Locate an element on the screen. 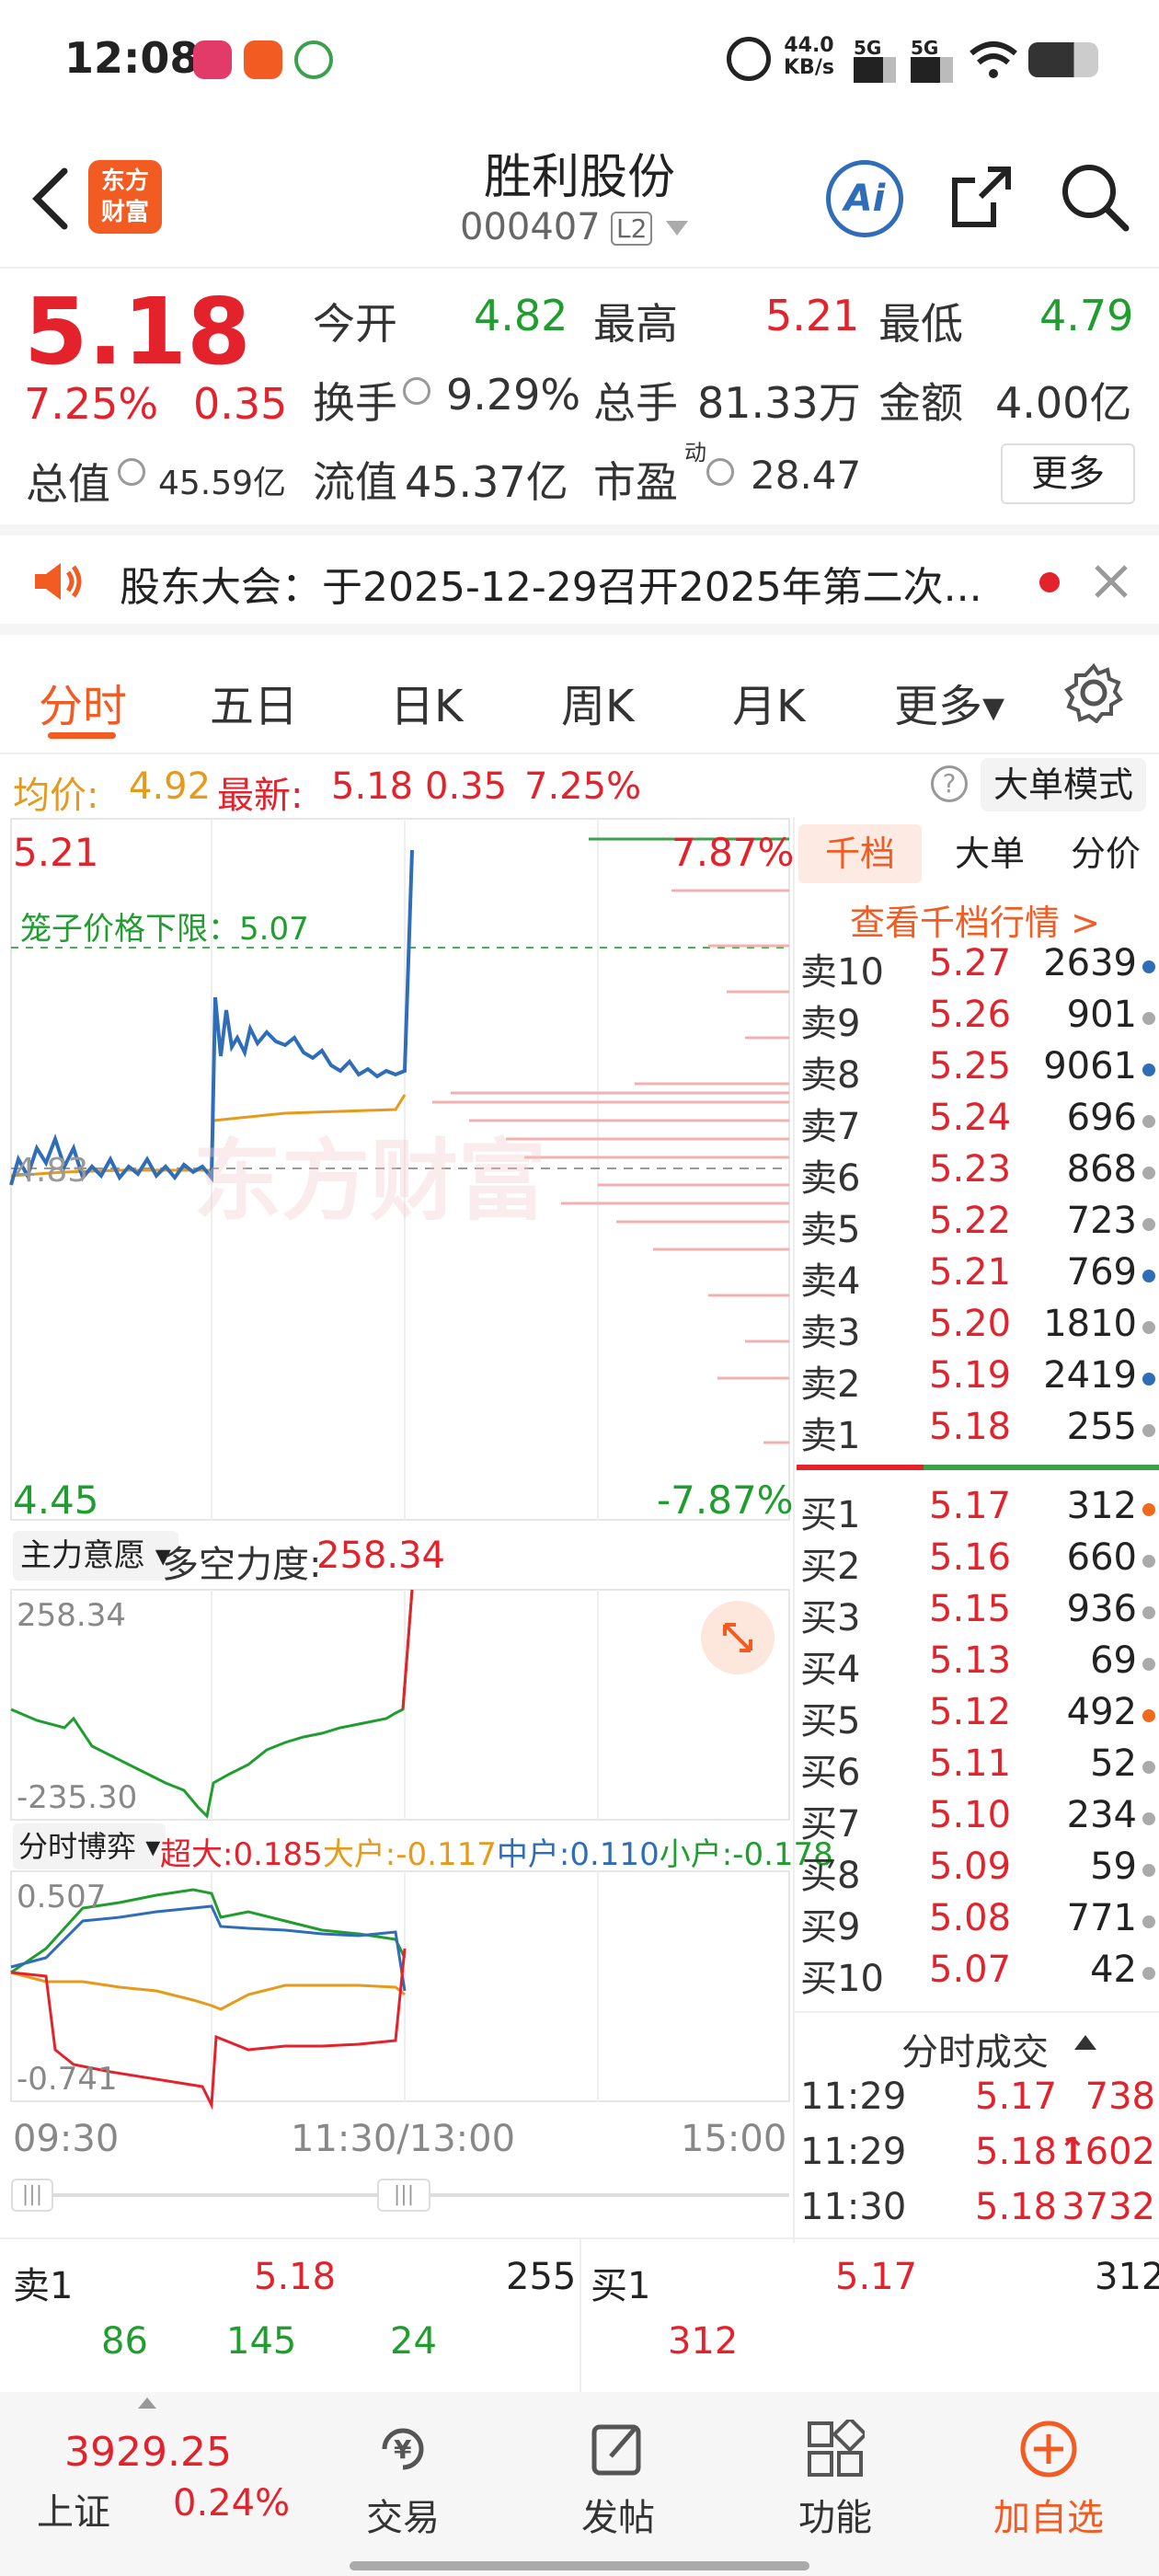  ask-price: 5.27 is located at coordinates (970, 963).